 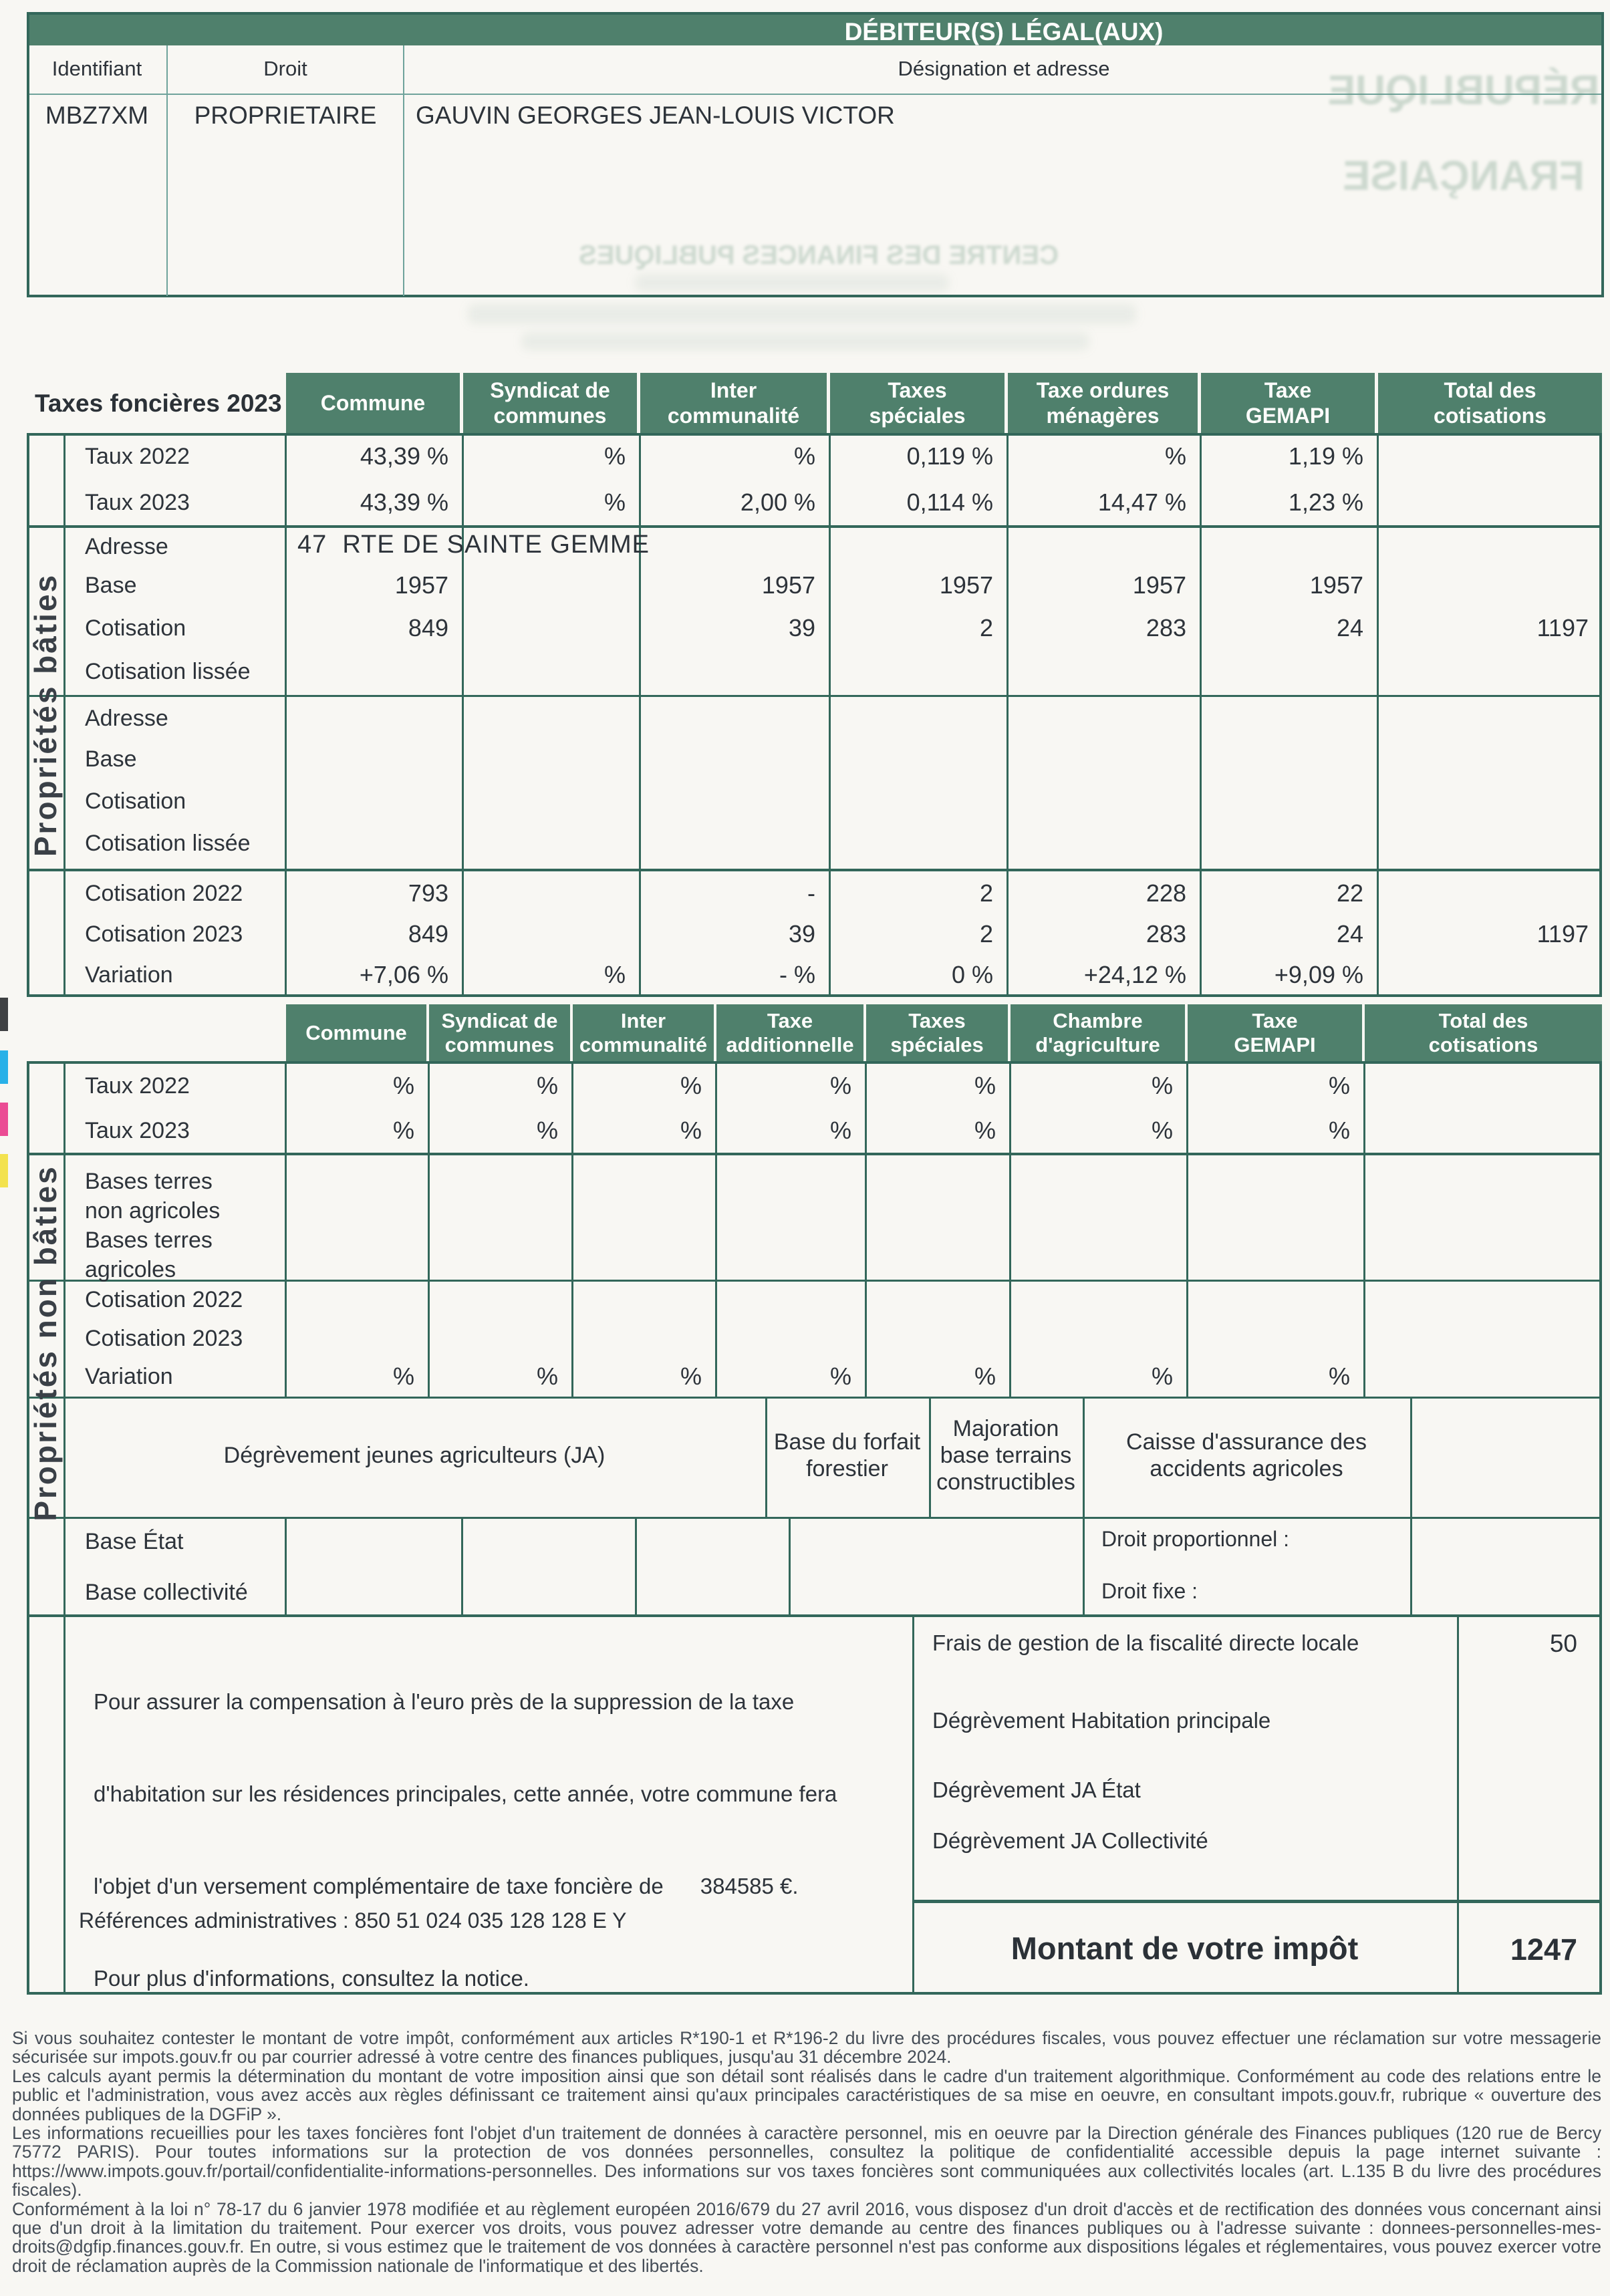 I want to click on header2-total-cotisations: Total des cotisations, so click(x=1483, y=1032).